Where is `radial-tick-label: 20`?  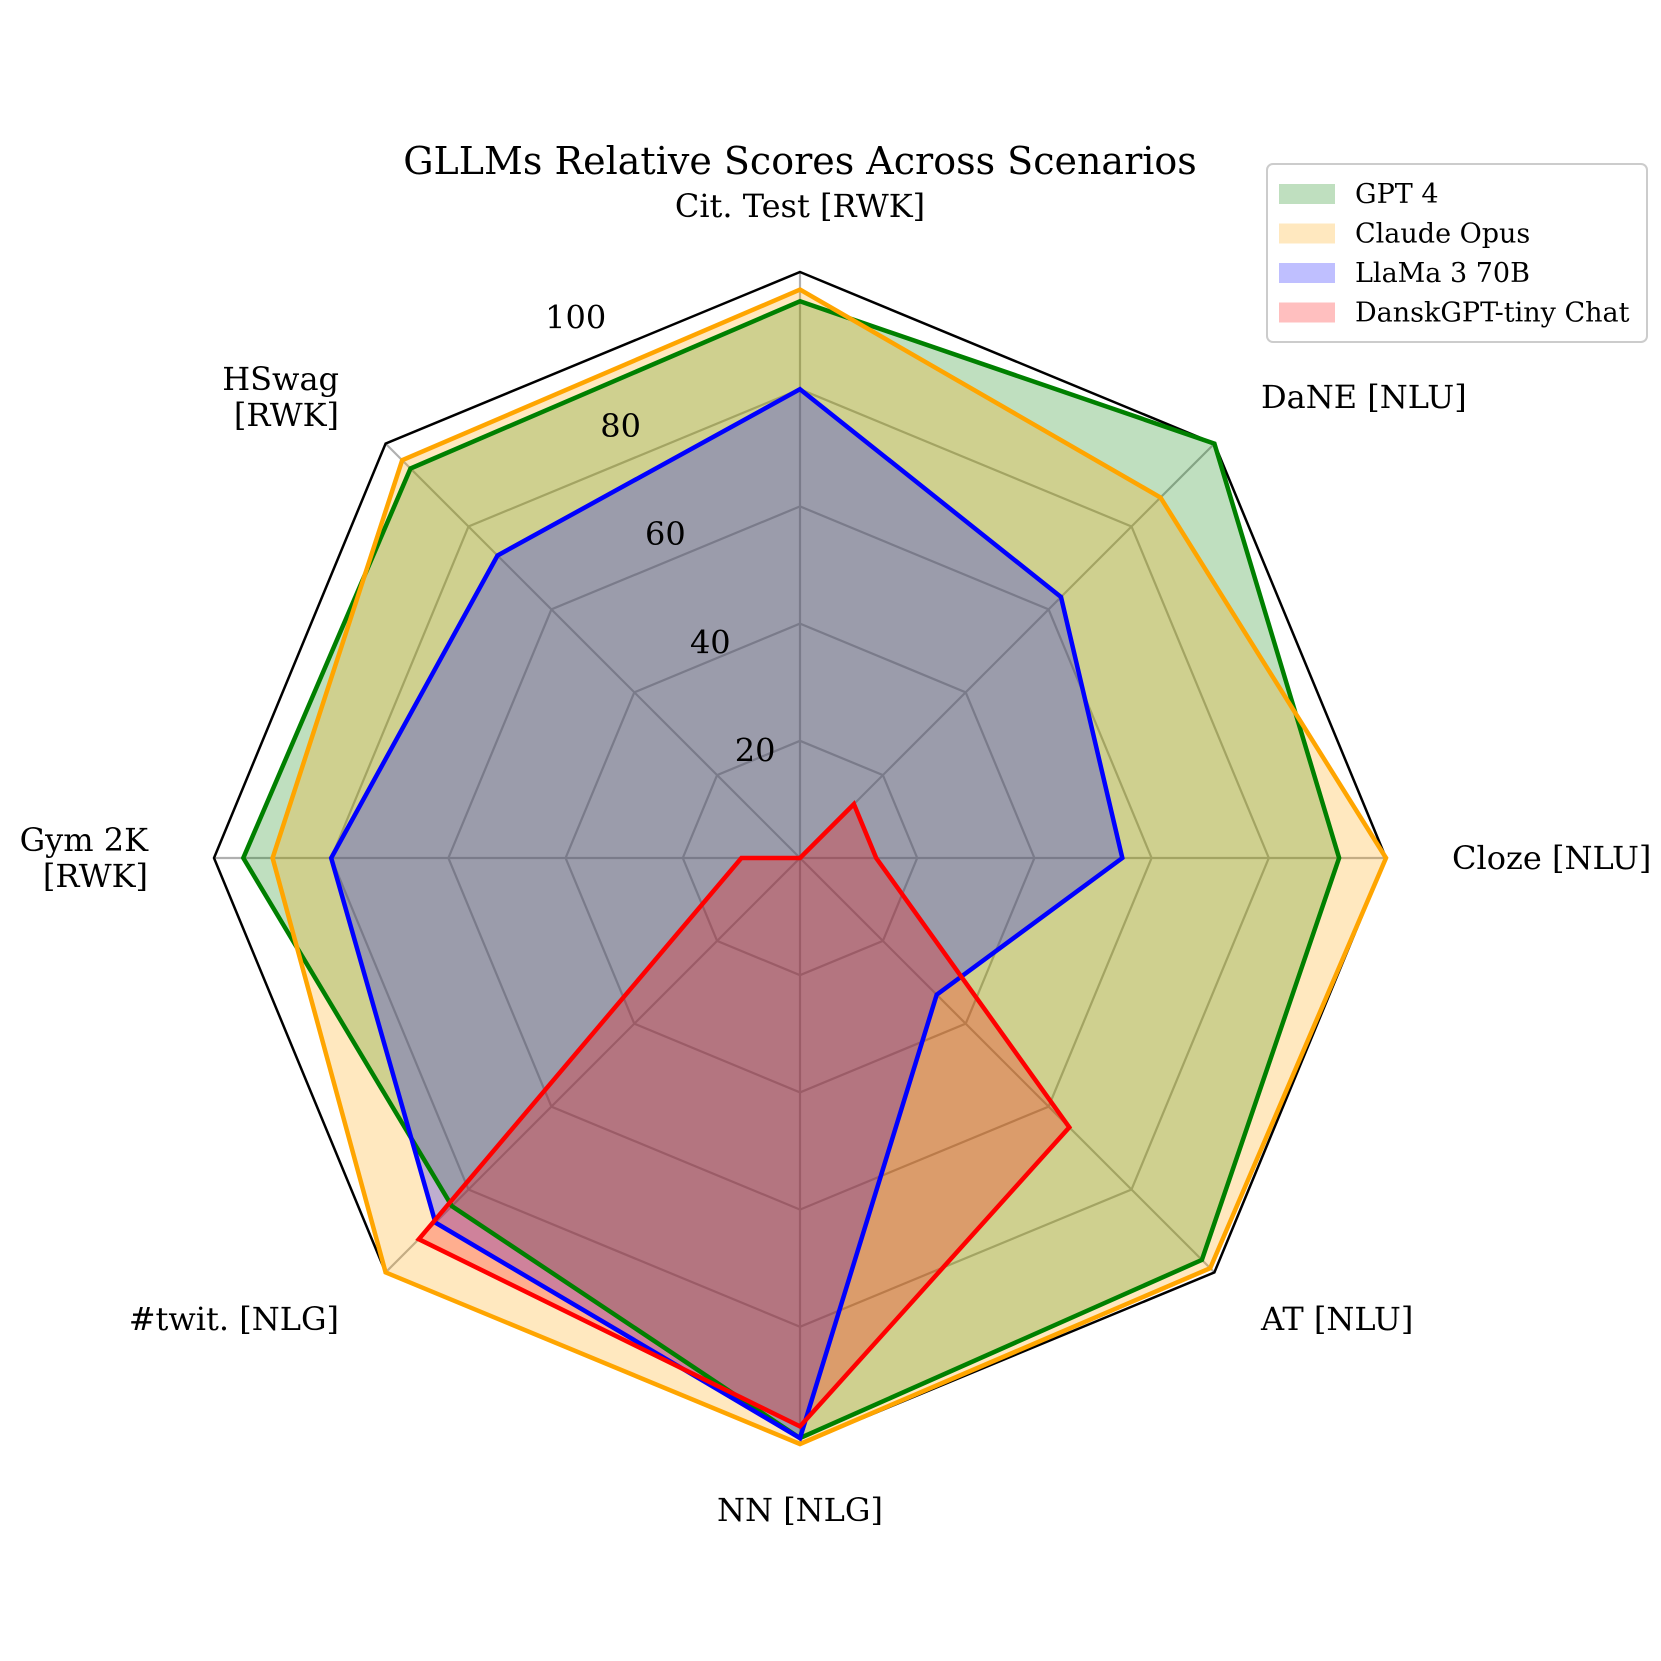
radial-tick-label: 20 is located at coordinates (755, 751).